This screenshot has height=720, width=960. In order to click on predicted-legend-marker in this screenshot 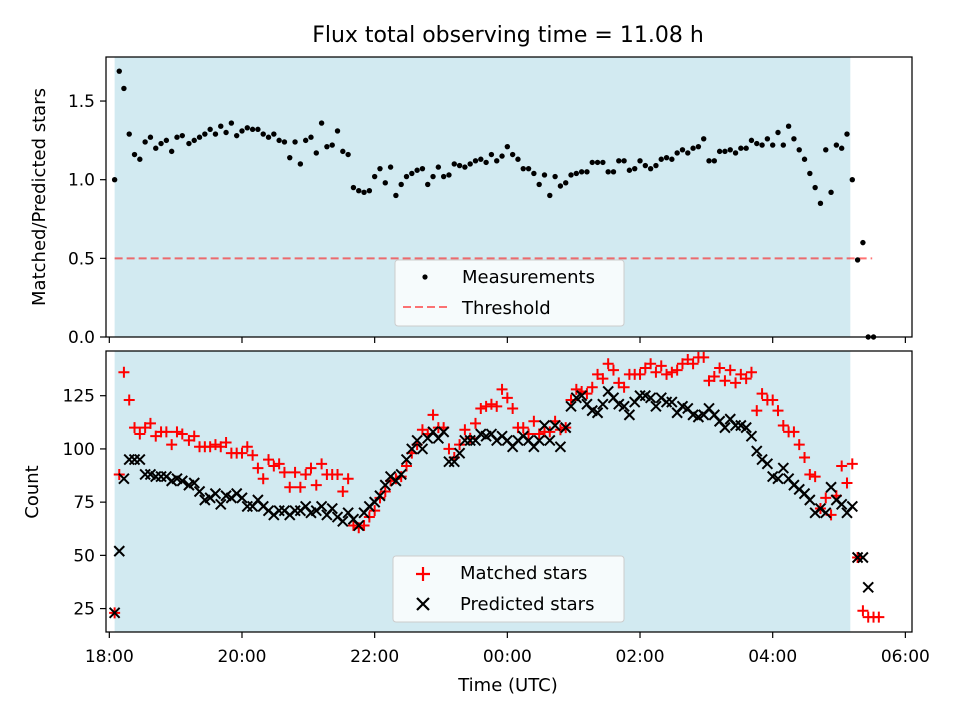, I will do `click(423, 604)`.